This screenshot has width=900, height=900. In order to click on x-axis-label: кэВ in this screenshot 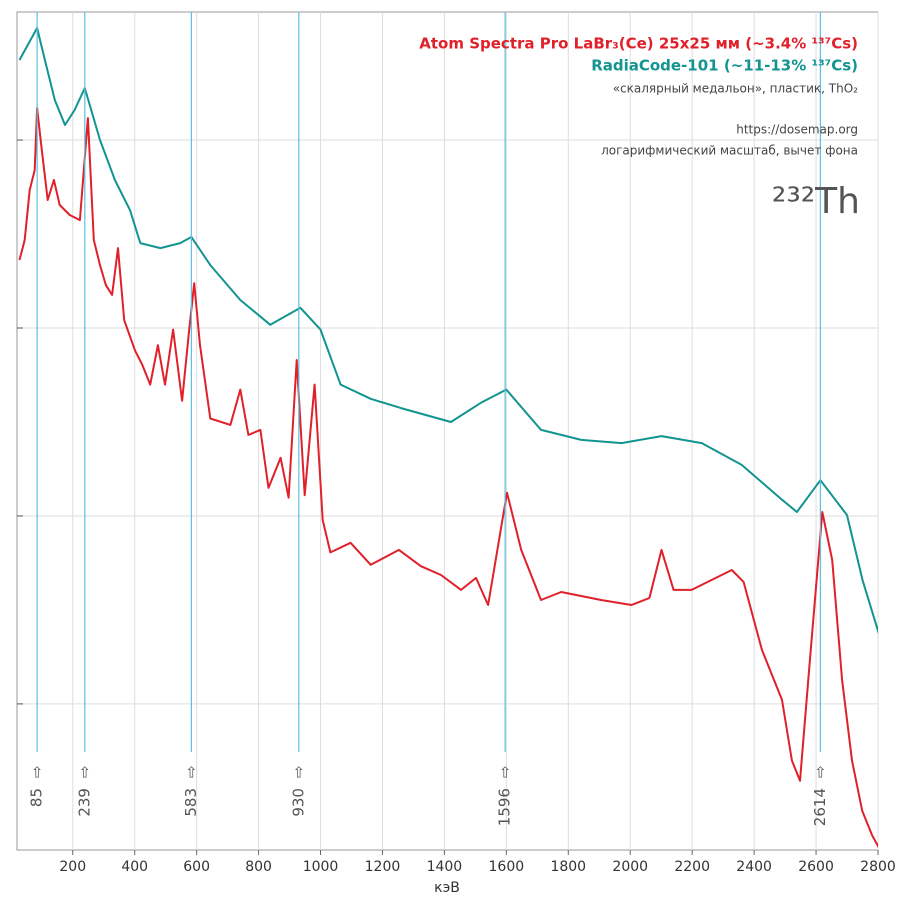, I will do `click(447, 888)`.